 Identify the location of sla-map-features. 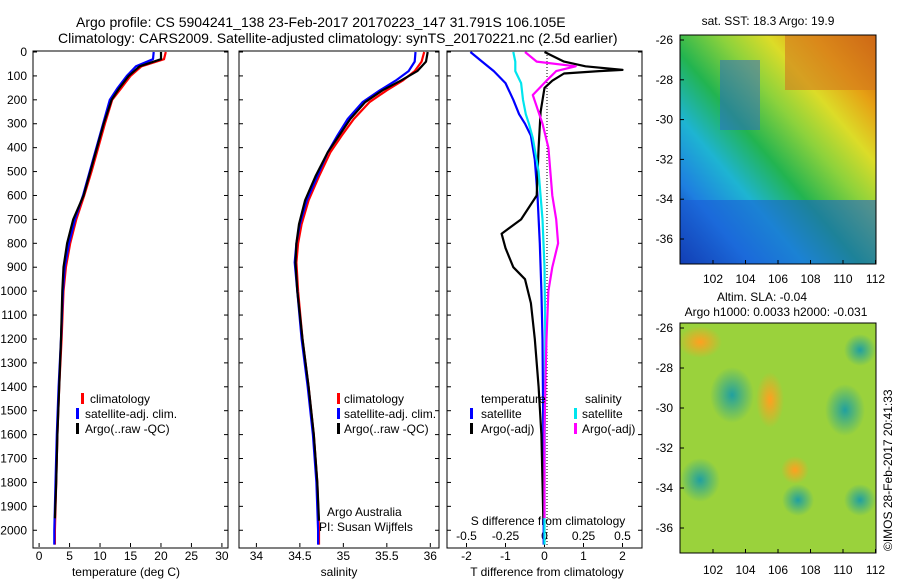
(777, 421).